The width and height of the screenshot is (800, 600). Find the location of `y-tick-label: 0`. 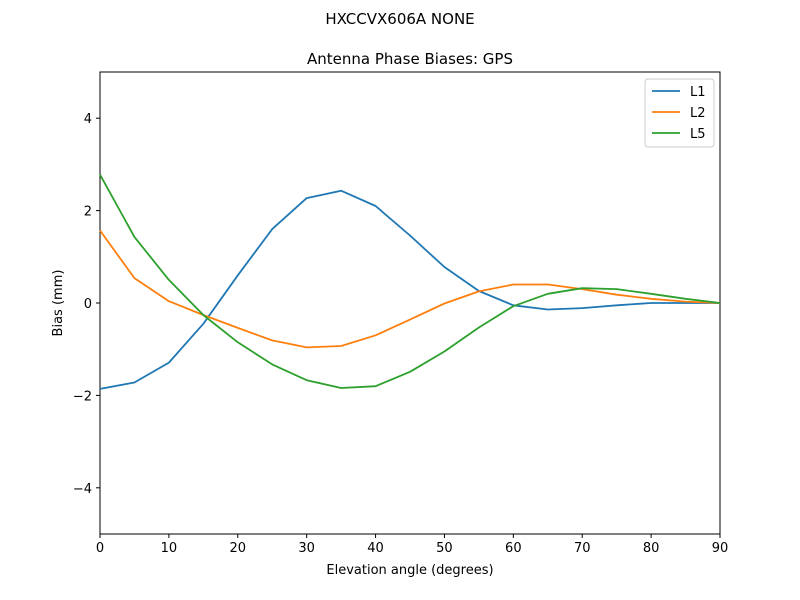

y-tick-label: 0 is located at coordinates (88, 304).